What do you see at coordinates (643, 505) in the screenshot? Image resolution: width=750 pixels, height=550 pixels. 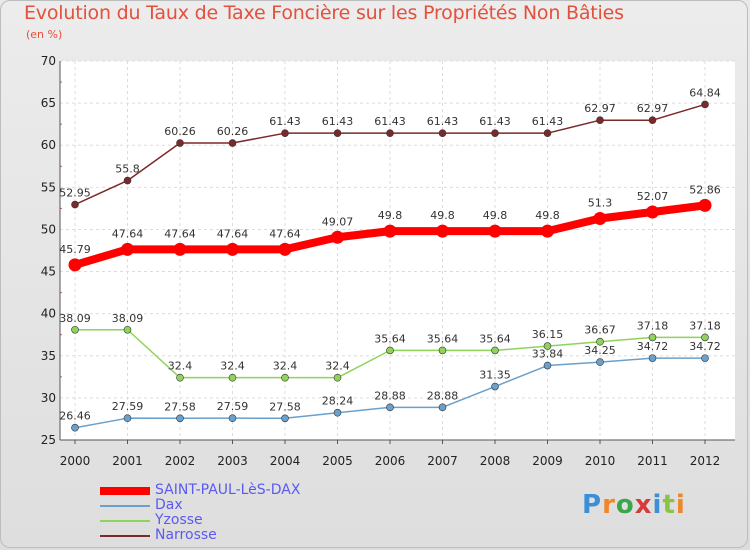 I see `logo-letter: x` at bounding box center [643, 505].